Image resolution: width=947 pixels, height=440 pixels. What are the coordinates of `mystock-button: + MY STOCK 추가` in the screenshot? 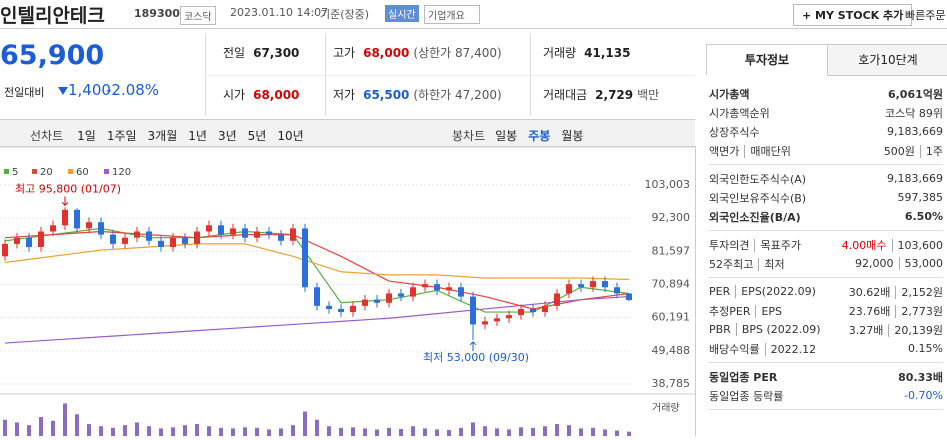 It's located at (853, 15).